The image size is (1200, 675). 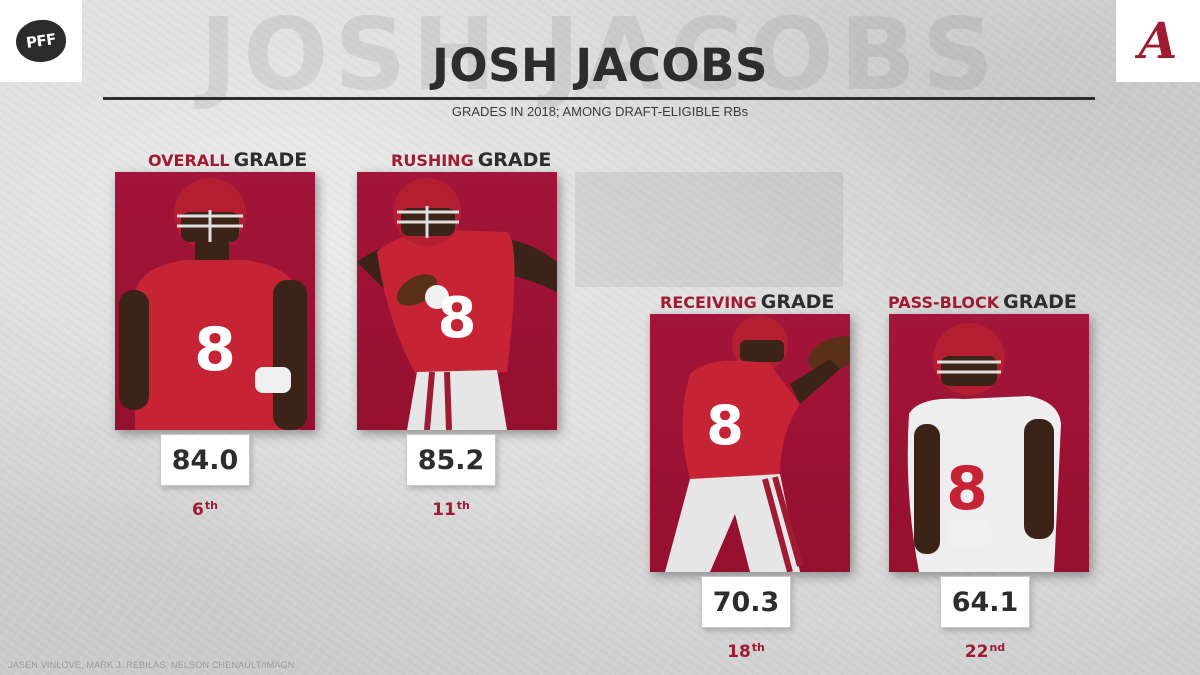 What do you see at coordinates (600, 111) in the screenshot?
I see `page-subtitle: GRADES IN 2018; AMONG DRAFT-ELIGIBLE RBs` at bounding box center [600, 111].